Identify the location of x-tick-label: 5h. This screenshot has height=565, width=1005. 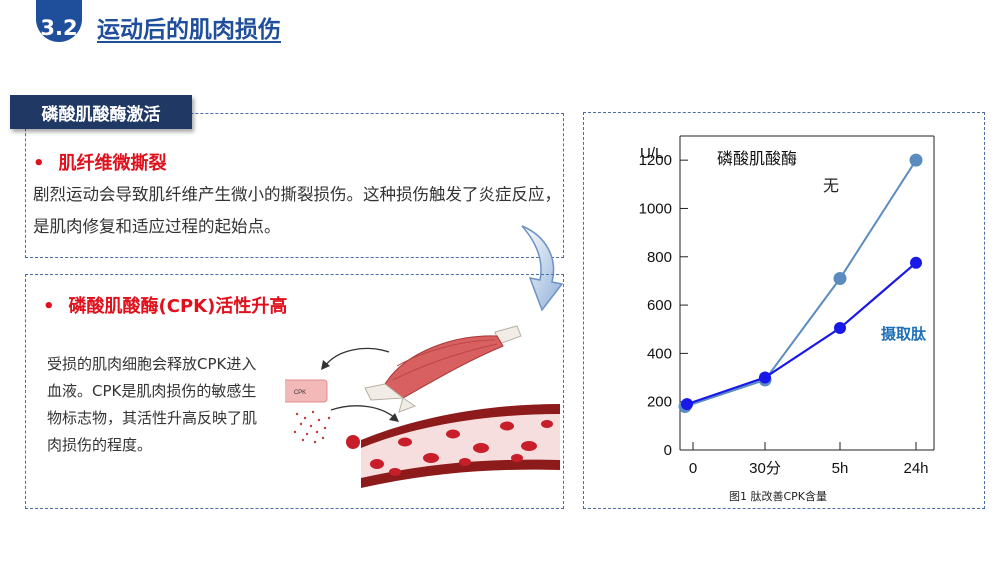
(840, 468).